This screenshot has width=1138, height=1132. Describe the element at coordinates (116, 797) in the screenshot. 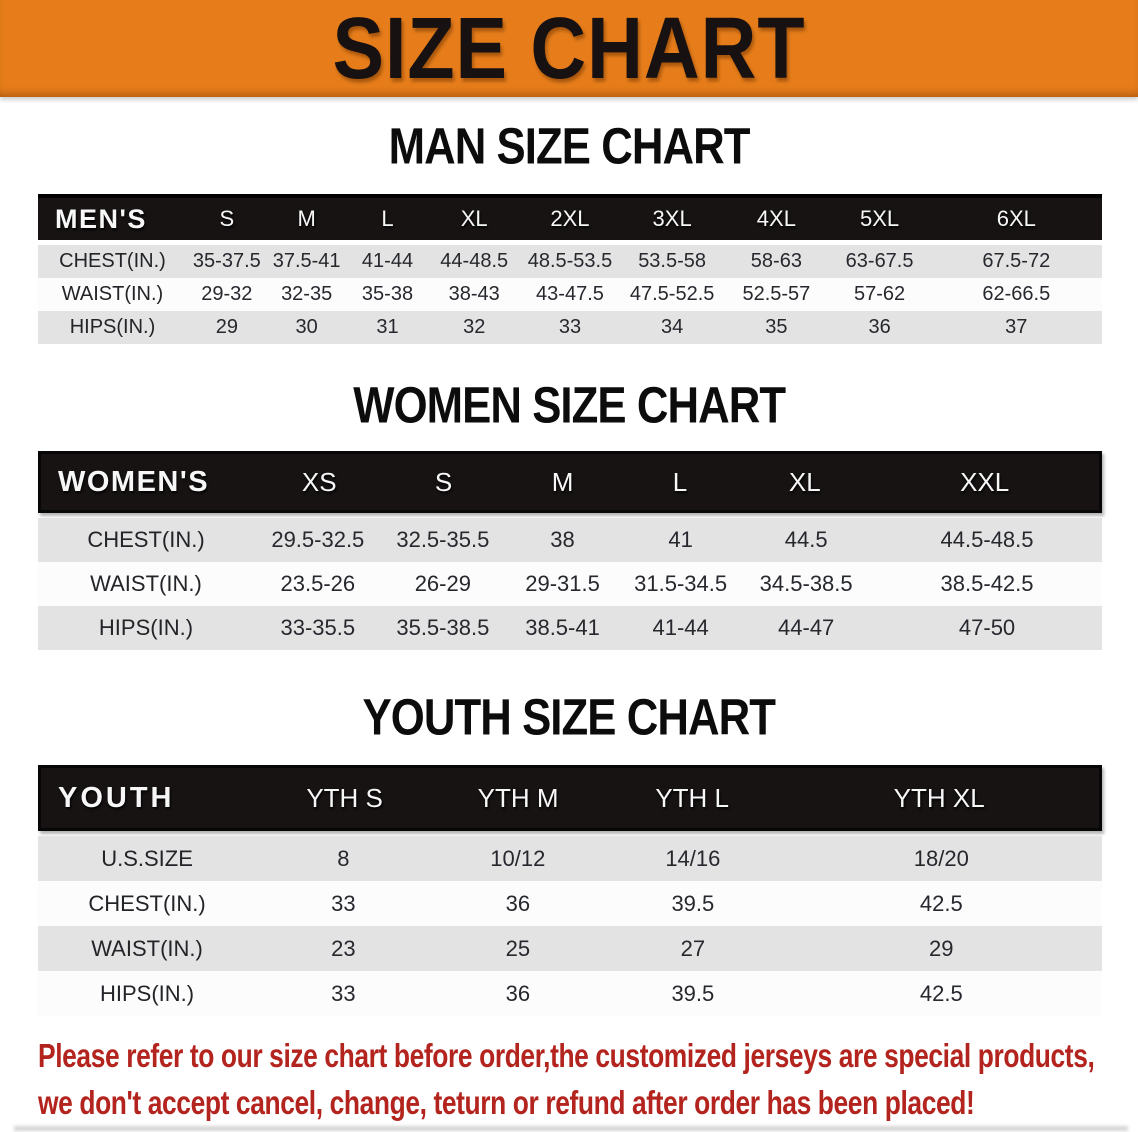

I see `youth-table-corner-label: YOUTH` at that location.